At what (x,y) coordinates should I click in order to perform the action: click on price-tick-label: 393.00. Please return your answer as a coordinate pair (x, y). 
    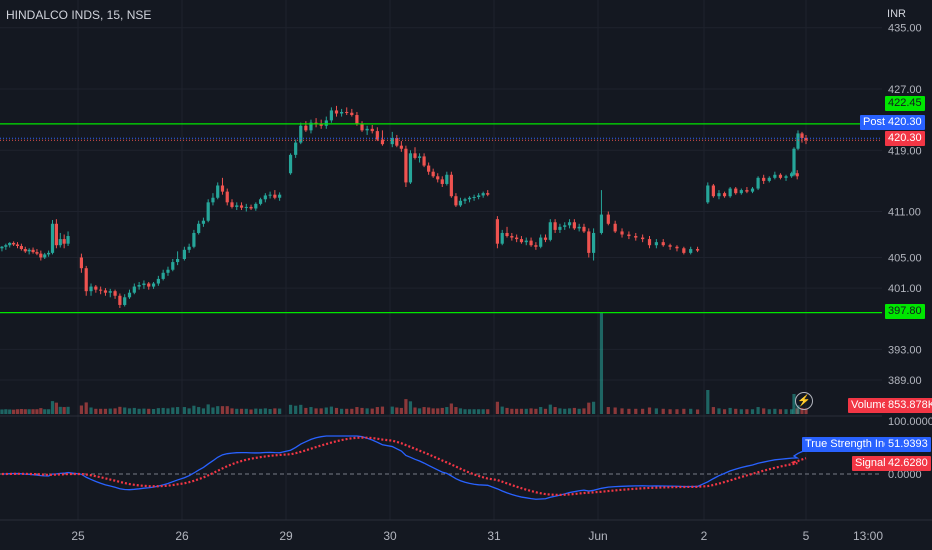
    Looking at the image, I should click on (905, 350).